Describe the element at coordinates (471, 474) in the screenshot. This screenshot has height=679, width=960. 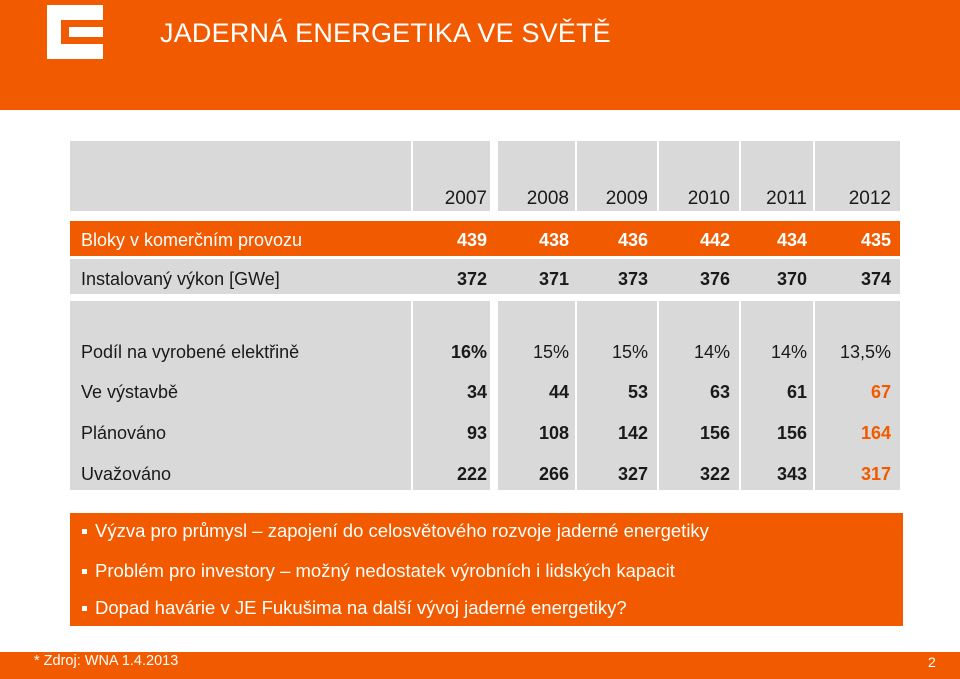
I see `row-value: 222` at that location.